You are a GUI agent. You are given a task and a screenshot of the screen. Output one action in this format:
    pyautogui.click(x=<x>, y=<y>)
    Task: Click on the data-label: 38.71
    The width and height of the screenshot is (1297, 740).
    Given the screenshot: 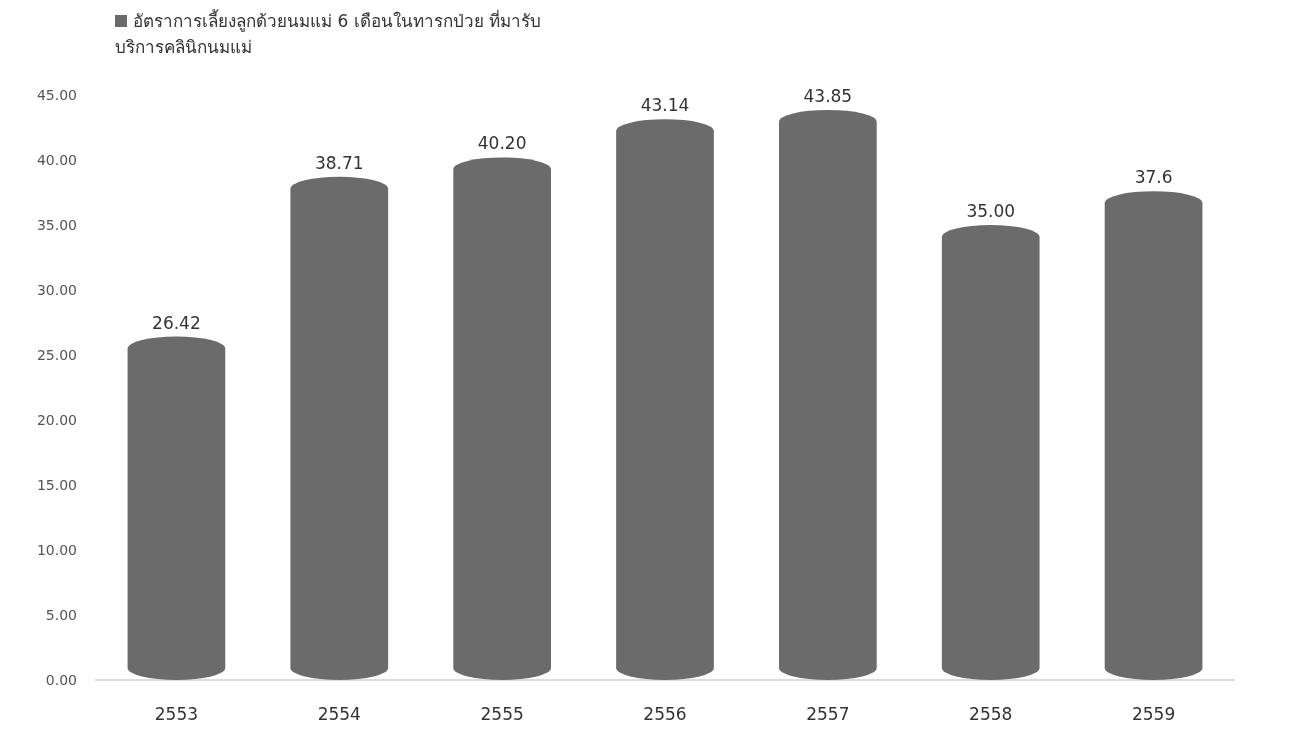 What is the action you would take?
    pyautogui.click(x=339, y=162)
    